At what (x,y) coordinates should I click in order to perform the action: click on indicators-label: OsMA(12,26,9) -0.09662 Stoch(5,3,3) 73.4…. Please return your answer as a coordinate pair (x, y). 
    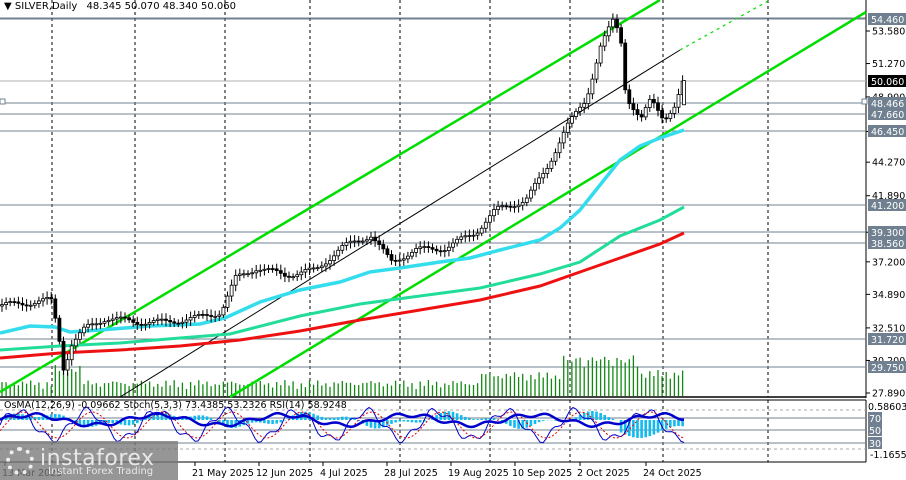
    Looking at the image, I should click on (175, 405).